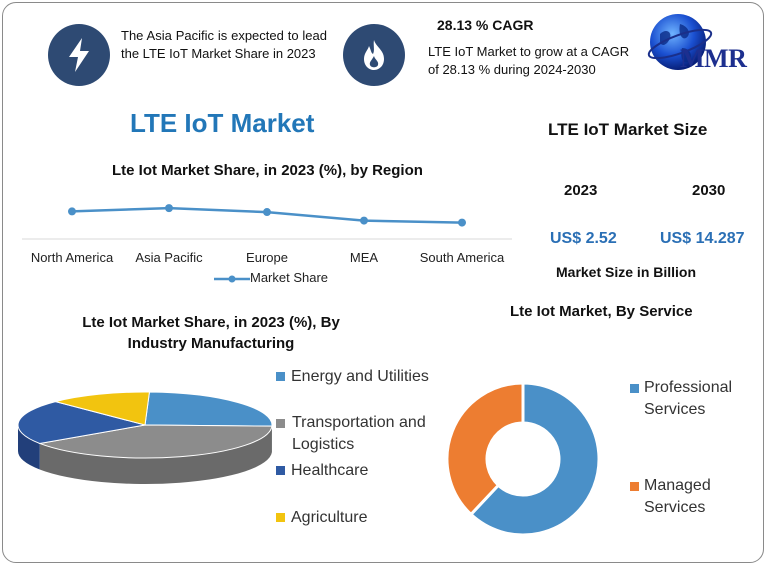  I want to click on service-legend-managed: Managed Services, so click(690, 497).